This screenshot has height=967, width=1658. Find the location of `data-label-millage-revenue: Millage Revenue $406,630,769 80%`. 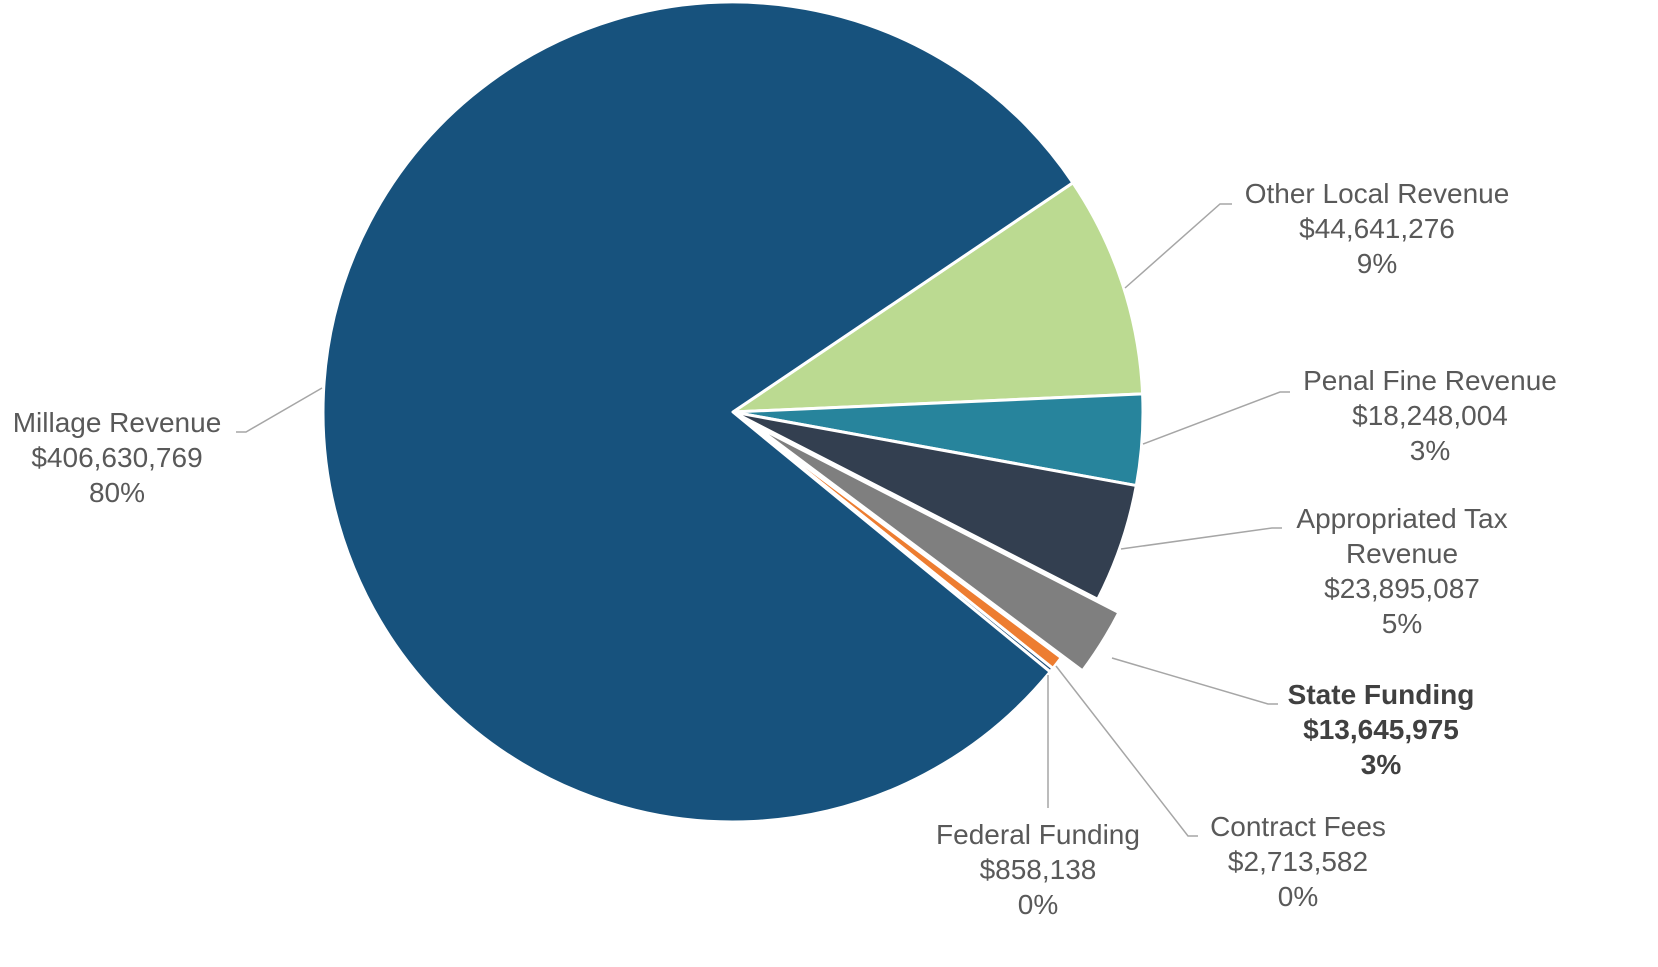

data-label-millage-revenue: Millage Revenue $406,630,769 80% is located at coordinates (117, 457).